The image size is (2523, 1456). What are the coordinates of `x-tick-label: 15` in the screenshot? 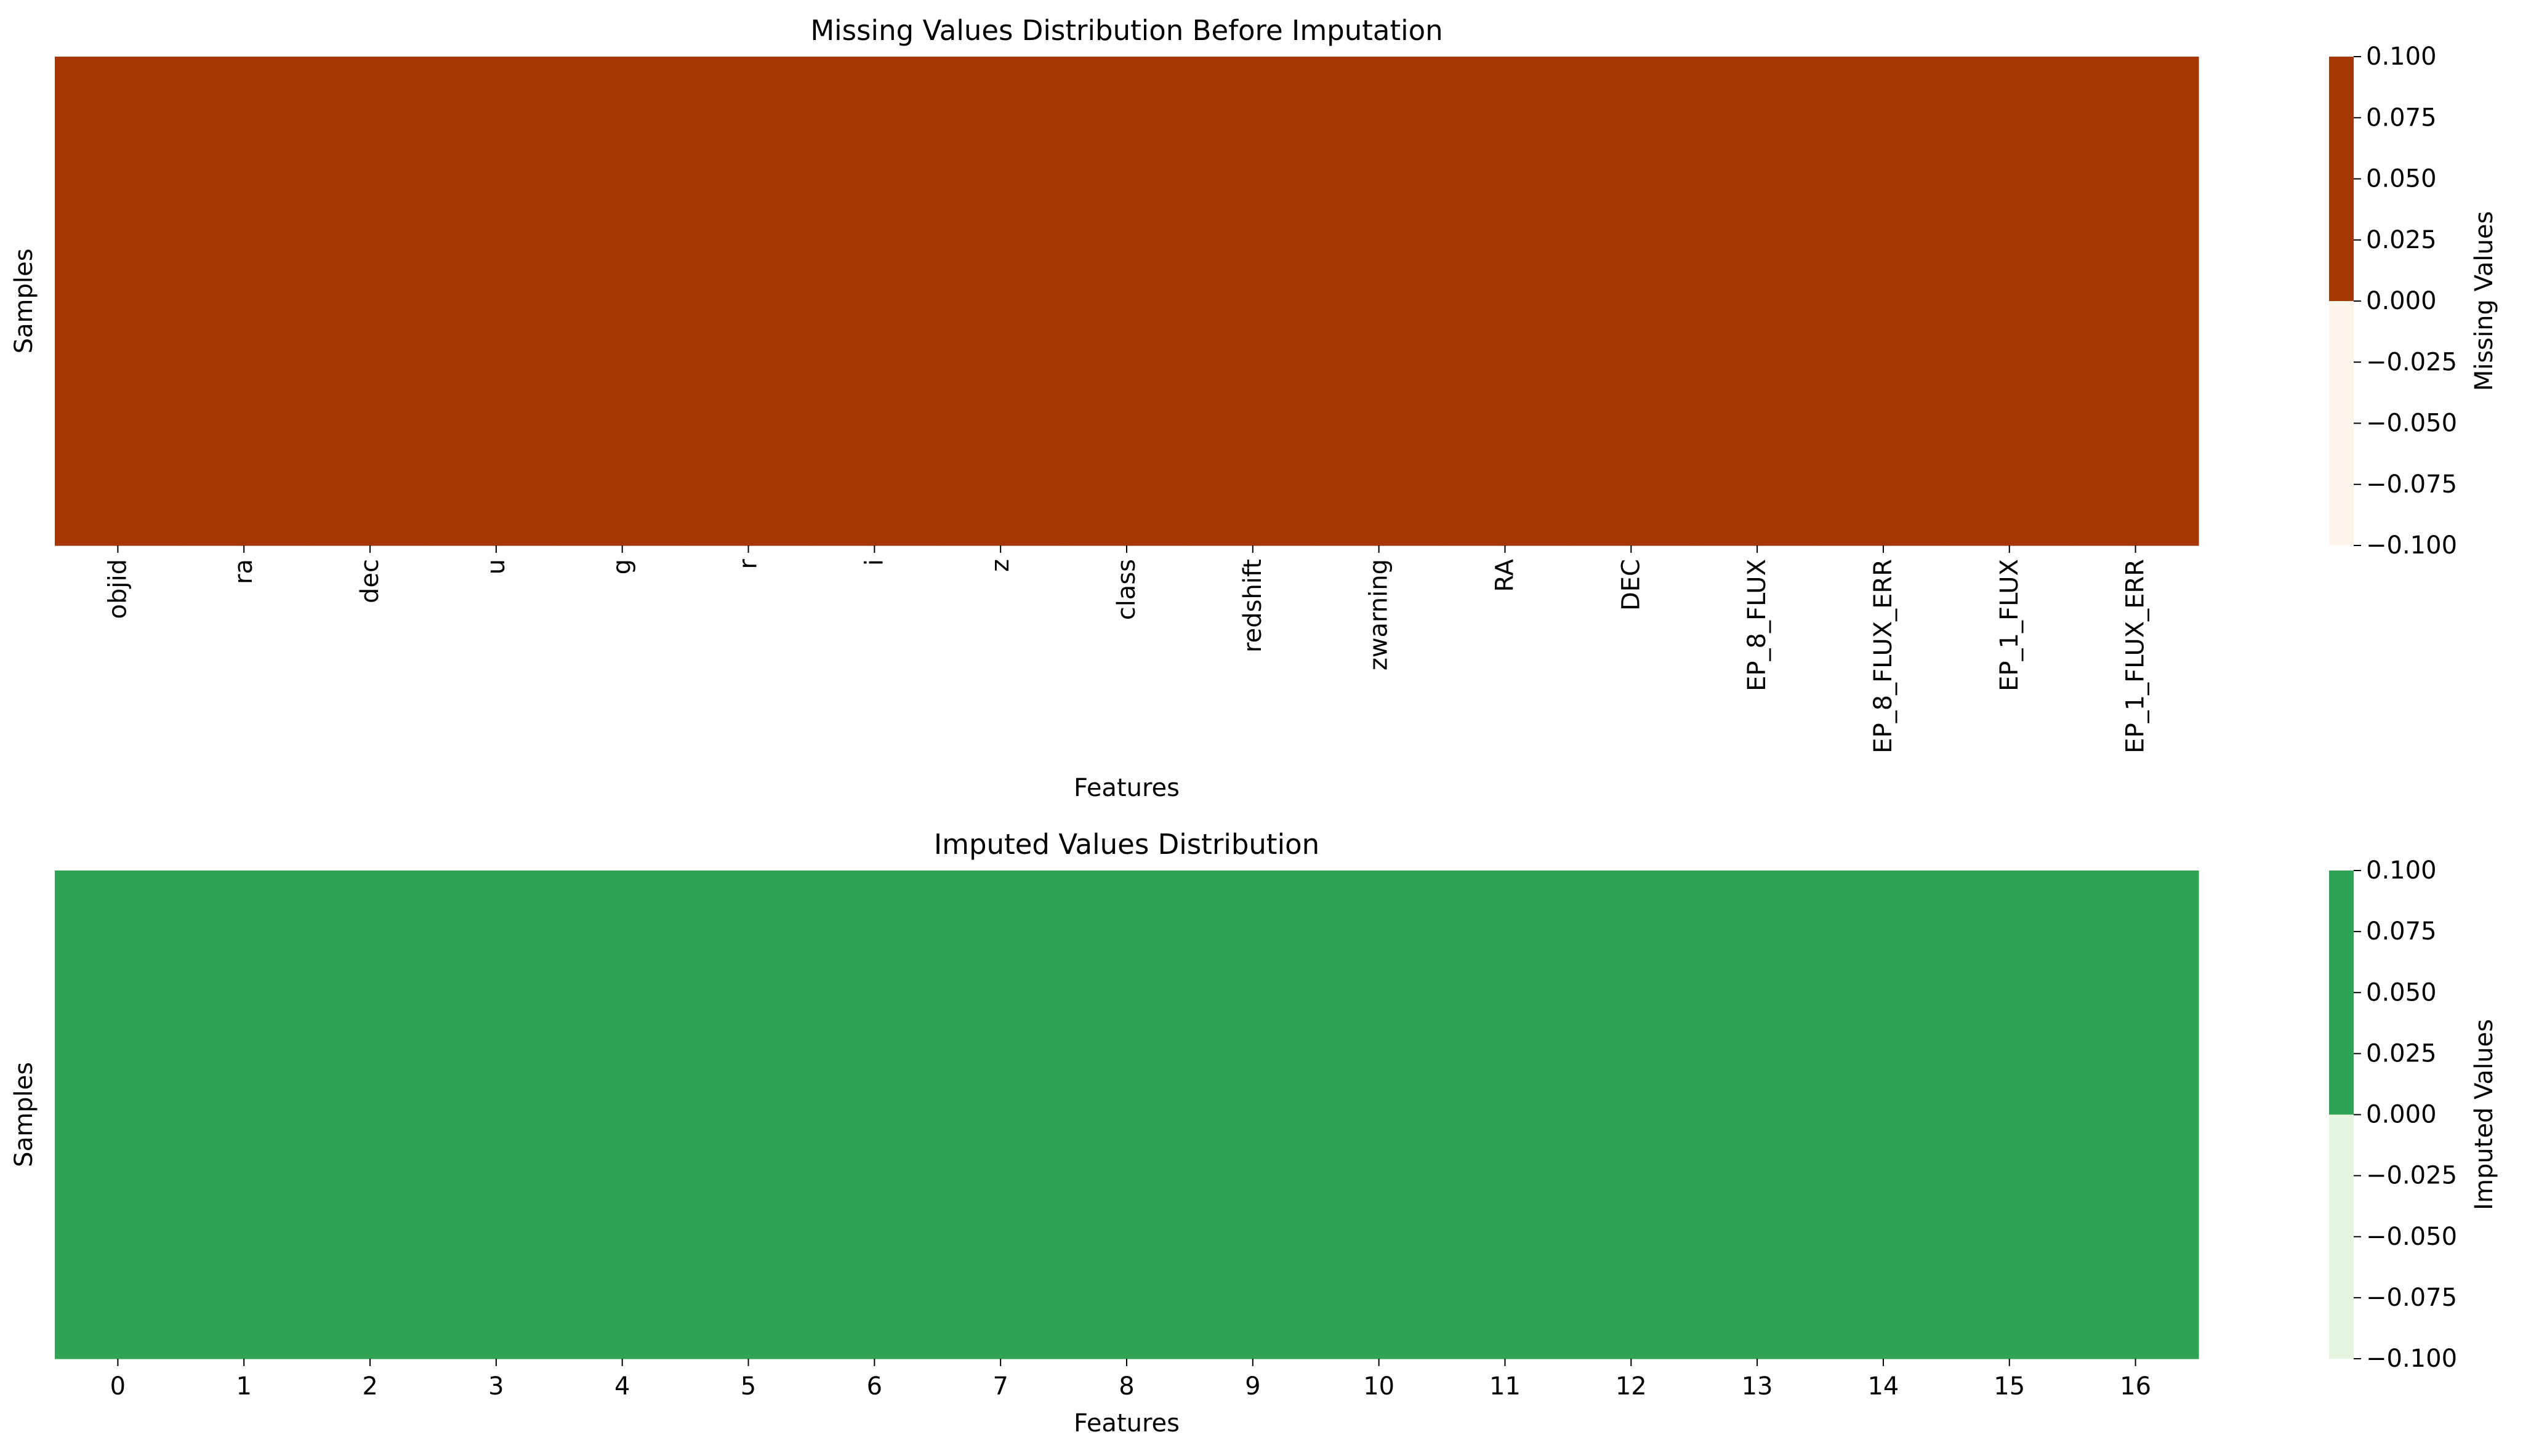 It's located at (2009, 1387).